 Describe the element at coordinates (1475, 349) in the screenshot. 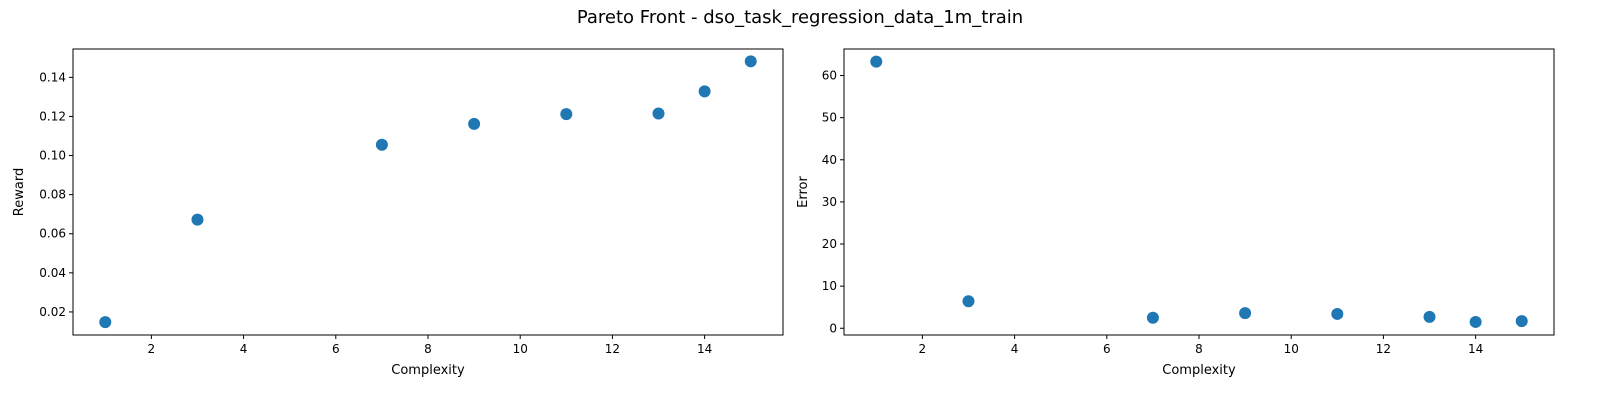

I see `error-x-tick-label: 14` at that location.